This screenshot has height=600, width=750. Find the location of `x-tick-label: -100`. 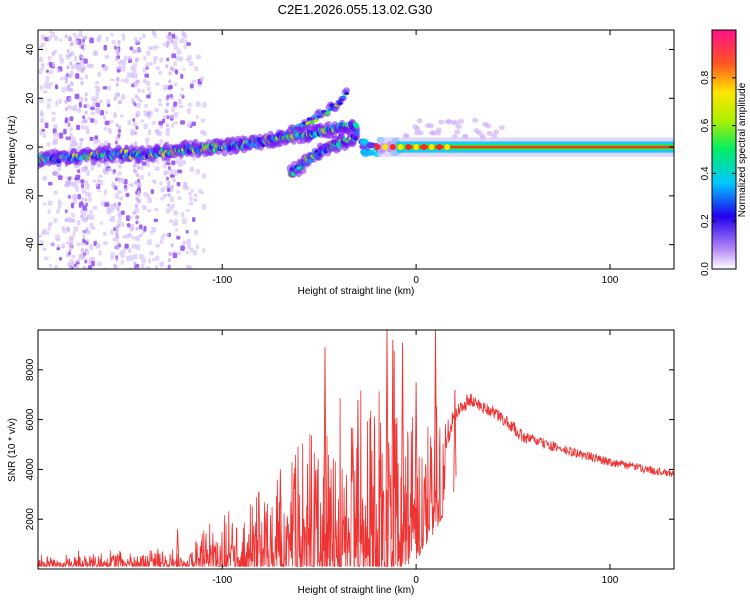

x-tick-label: -100 is located at coordinates (222, 580).